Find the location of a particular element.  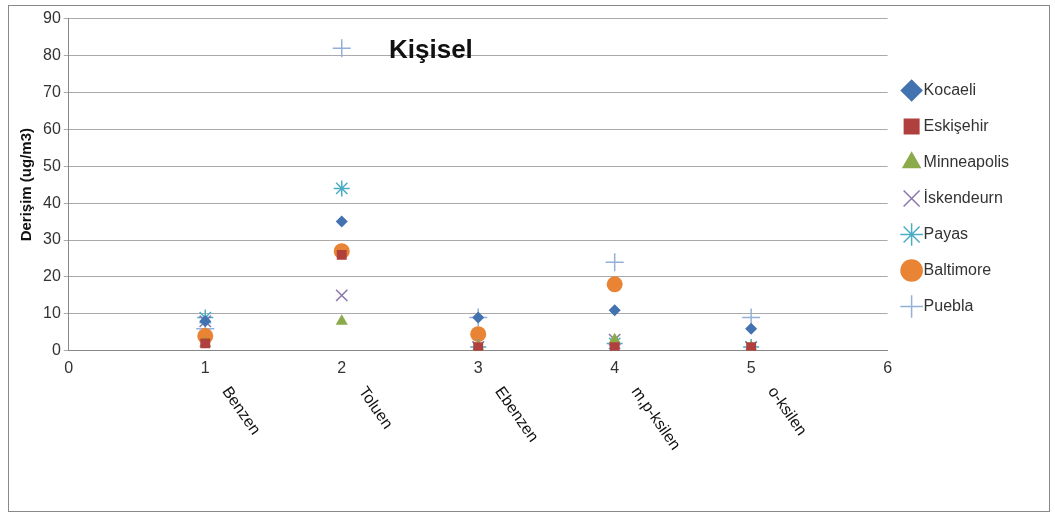

x-tick-label: 5 is located at coordinates (751, 367).